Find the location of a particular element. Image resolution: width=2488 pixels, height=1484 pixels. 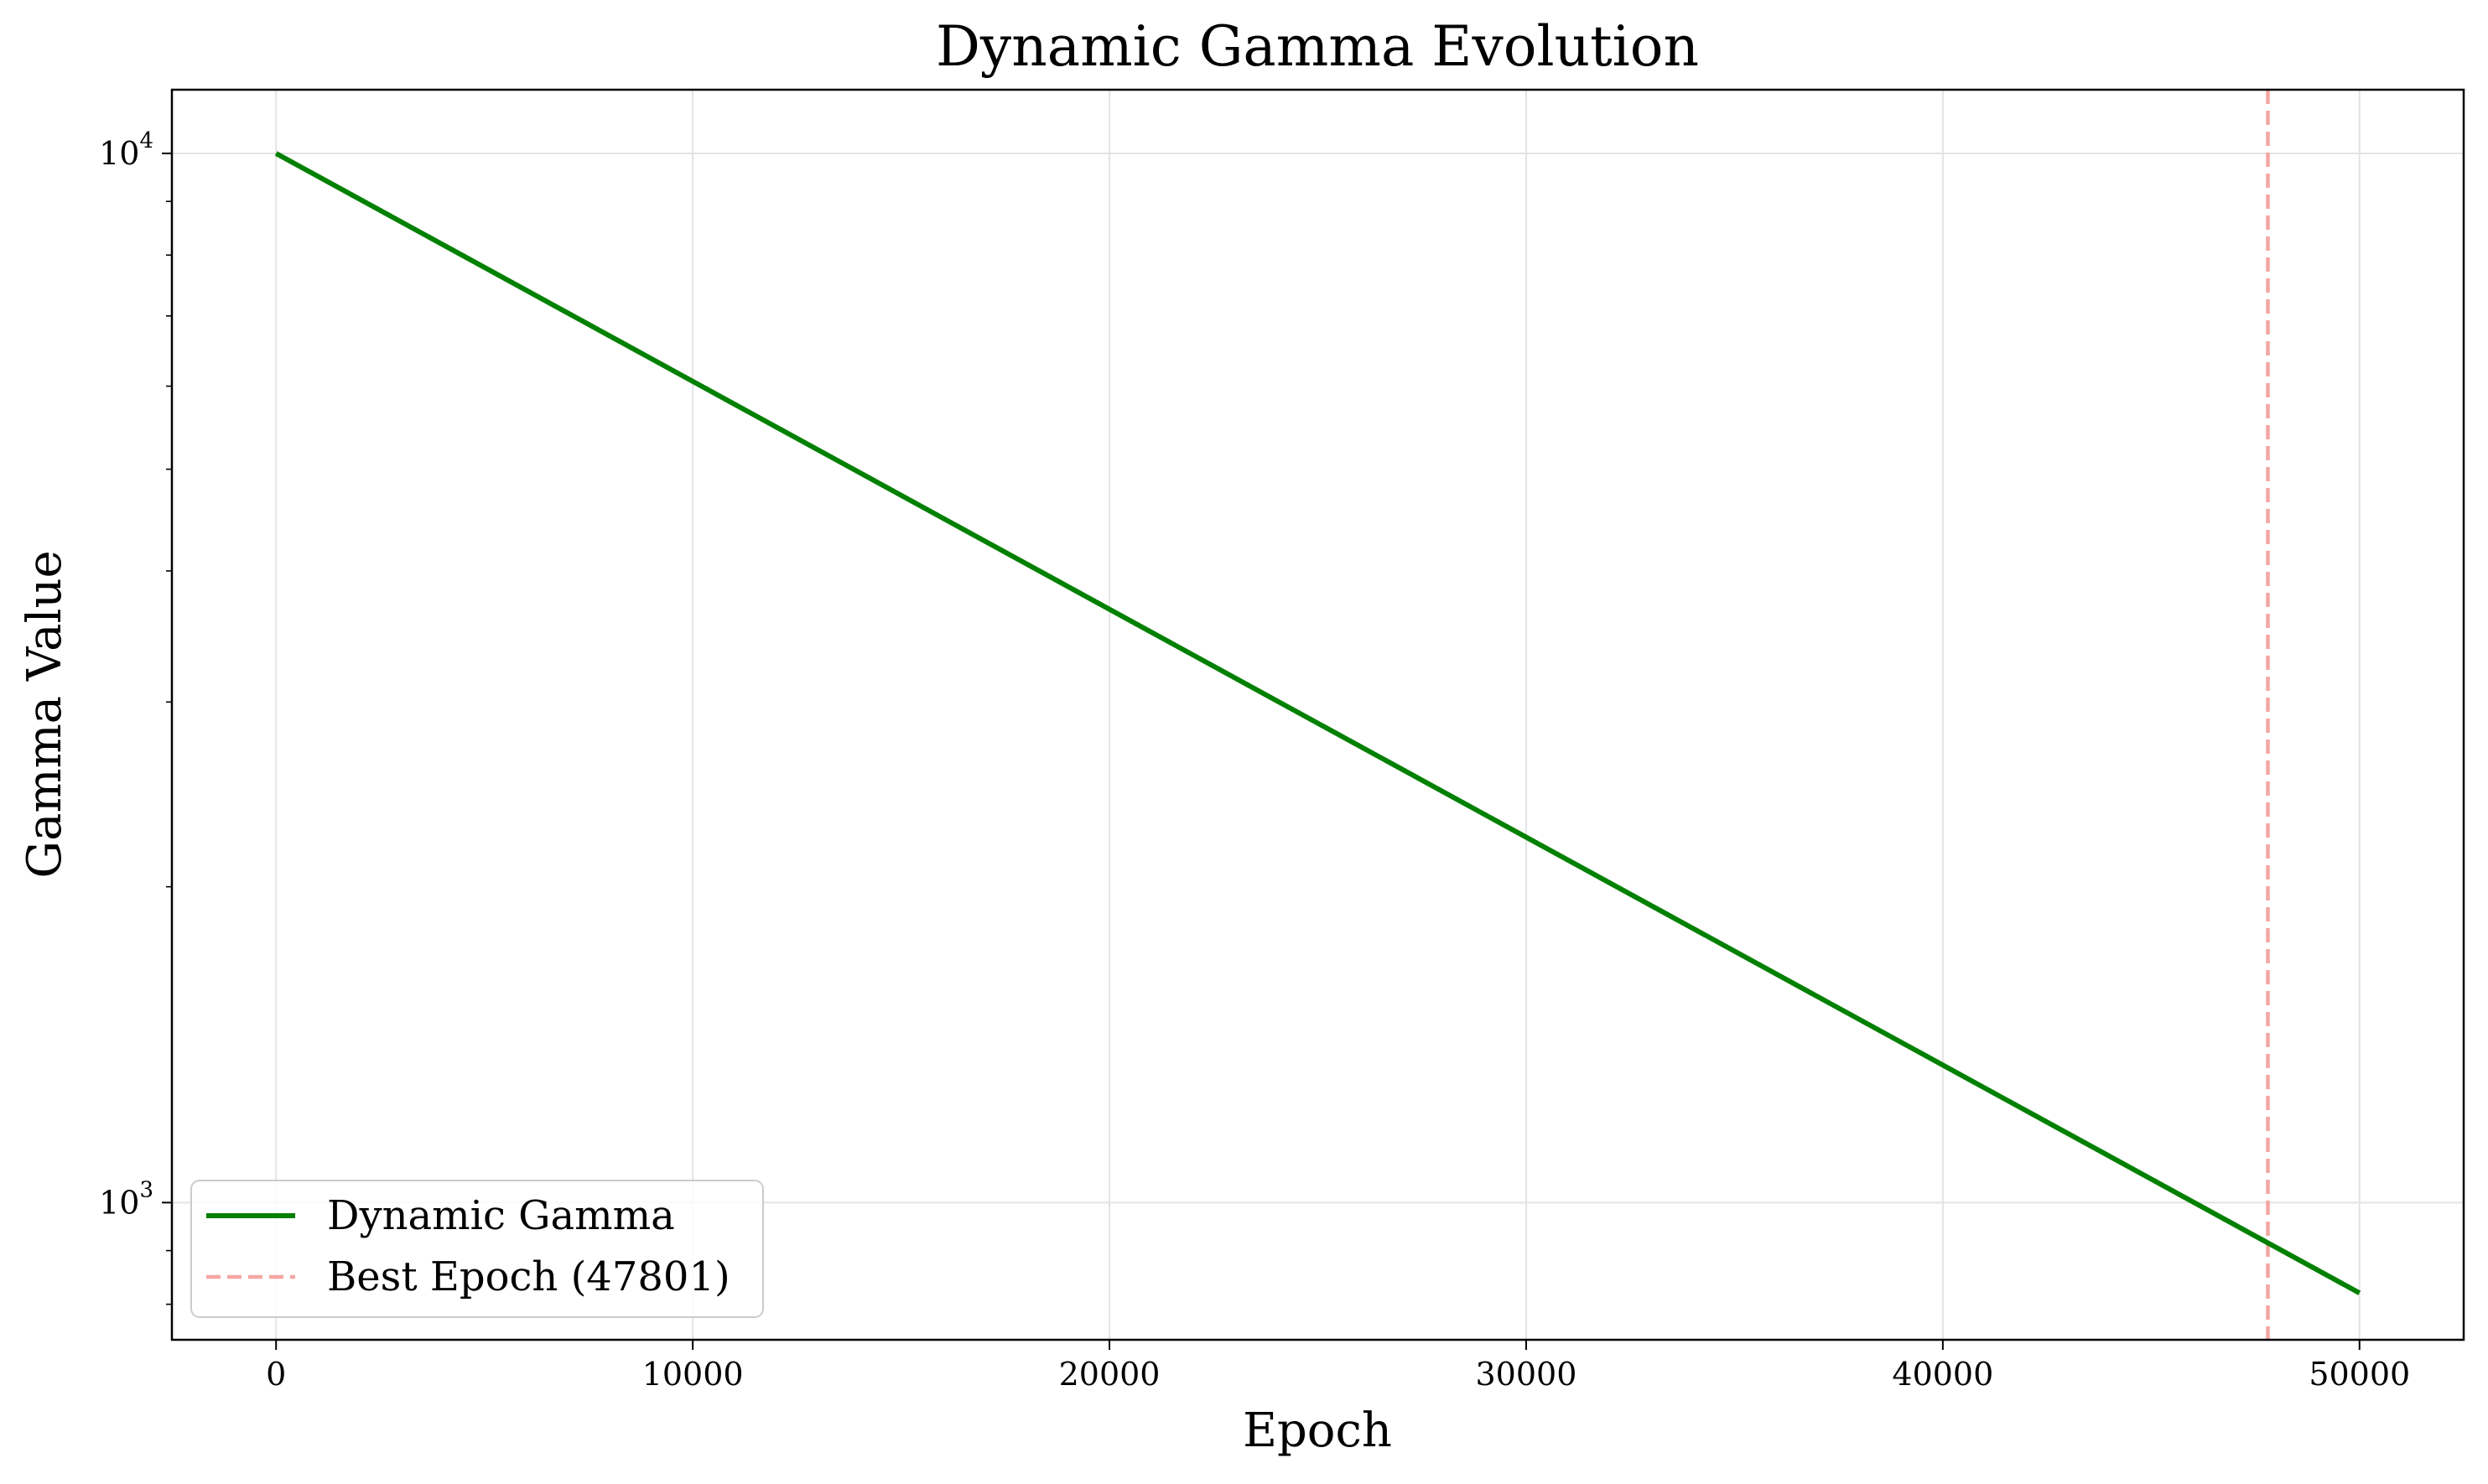

x-tick-label: 10000 is located at coordinates (693, 1374).